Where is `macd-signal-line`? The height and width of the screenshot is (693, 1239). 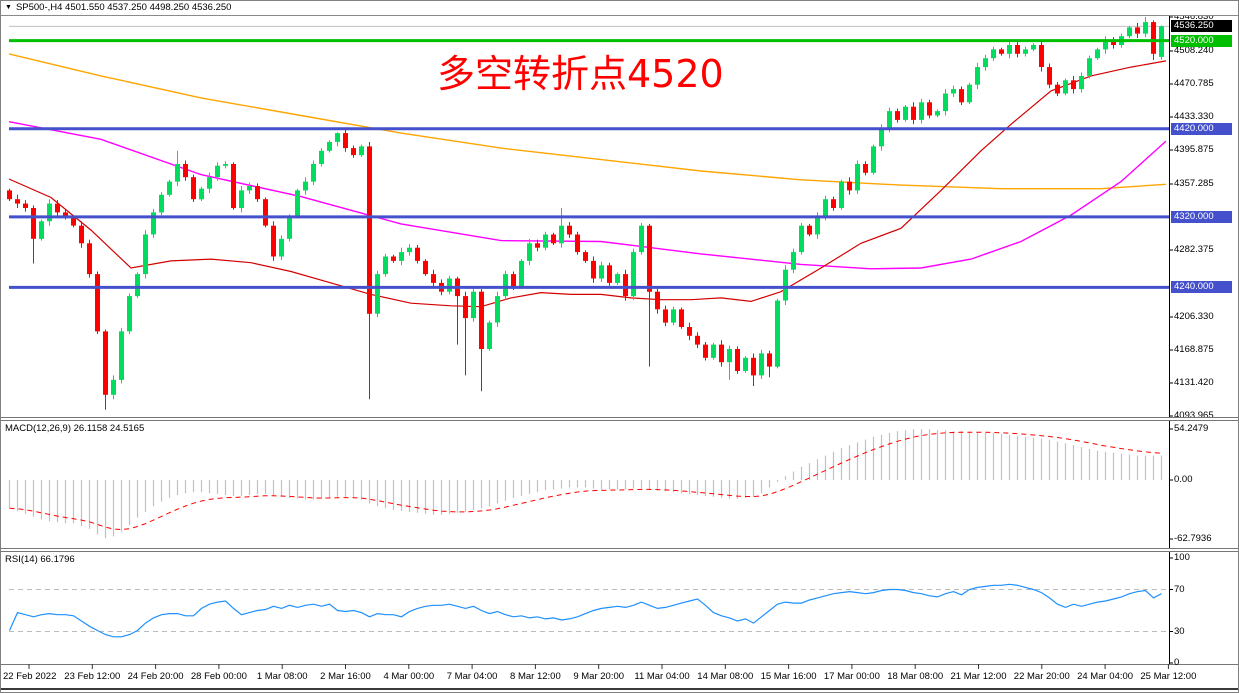 macd-signal-line is located at coordinates (585, 481).